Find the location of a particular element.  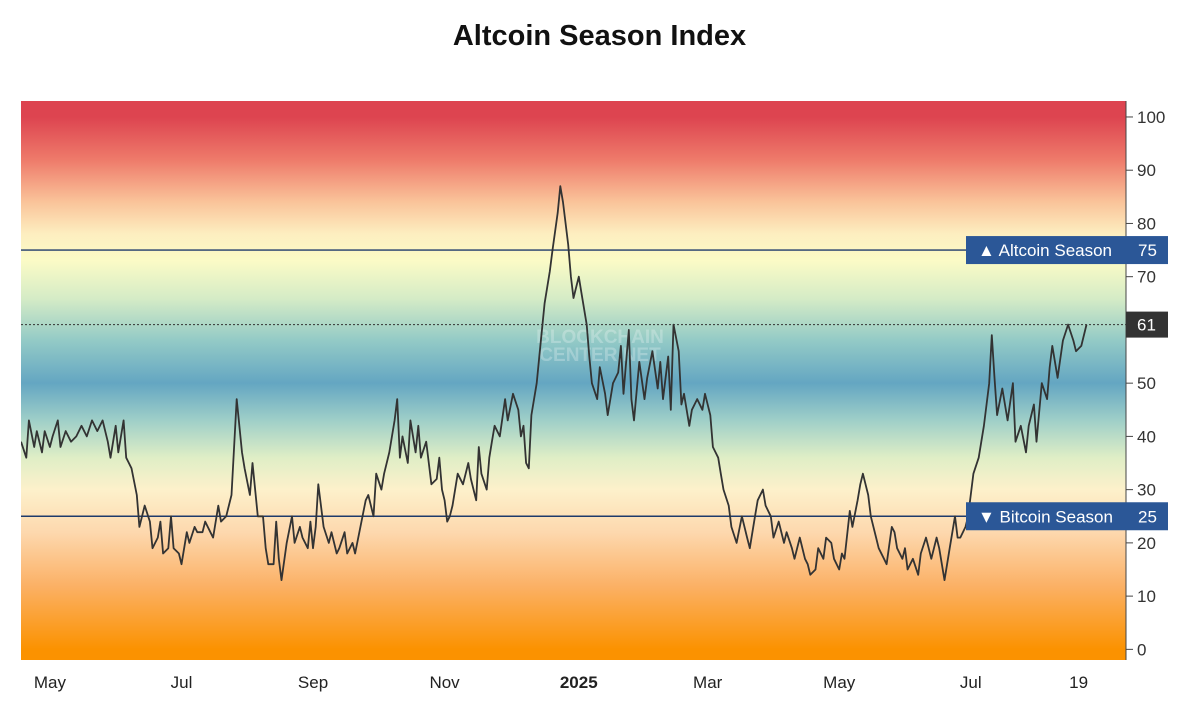

x-tick-label-6: May is located at coordinates (839, 682).